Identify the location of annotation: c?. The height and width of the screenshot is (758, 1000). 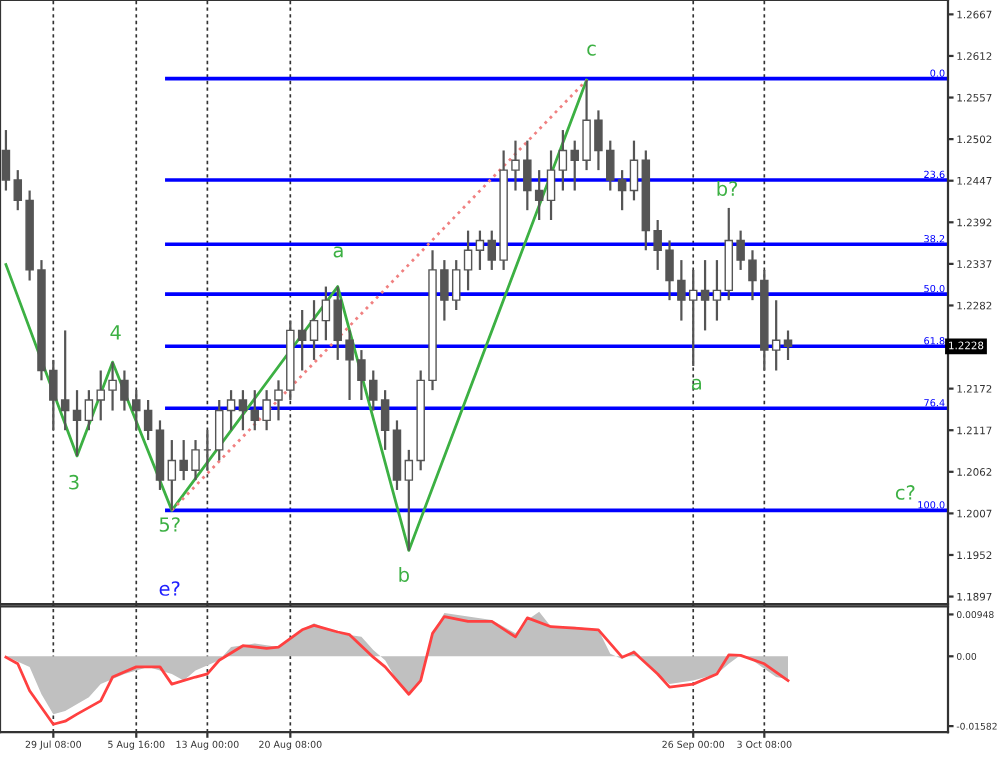
(905, 492).